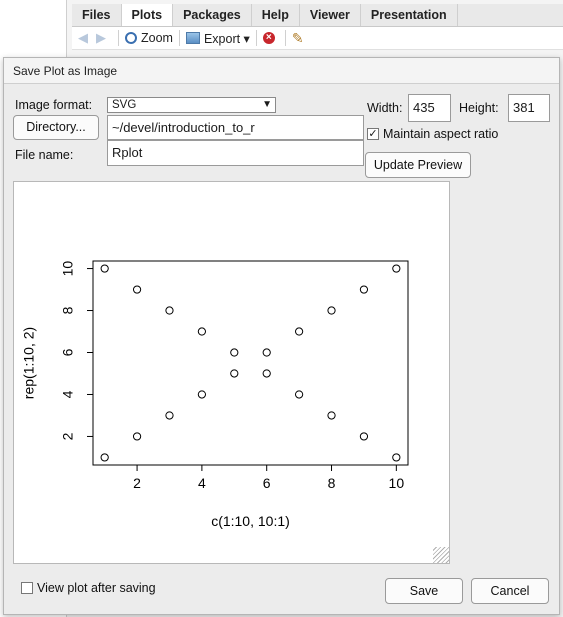 The height and width of the screenshot is (617, 563). I want to click on zoom-button: Zoom, so click(149, 38).